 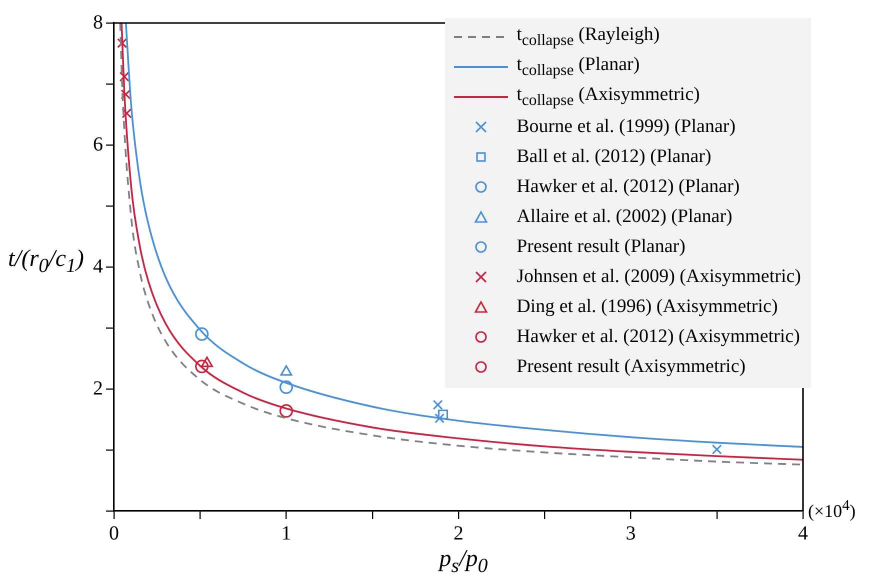 What do you see at coordinates (631, 533) in the screenshot?
I see `x-tick-label: 3` at bounding box center [631, 533].